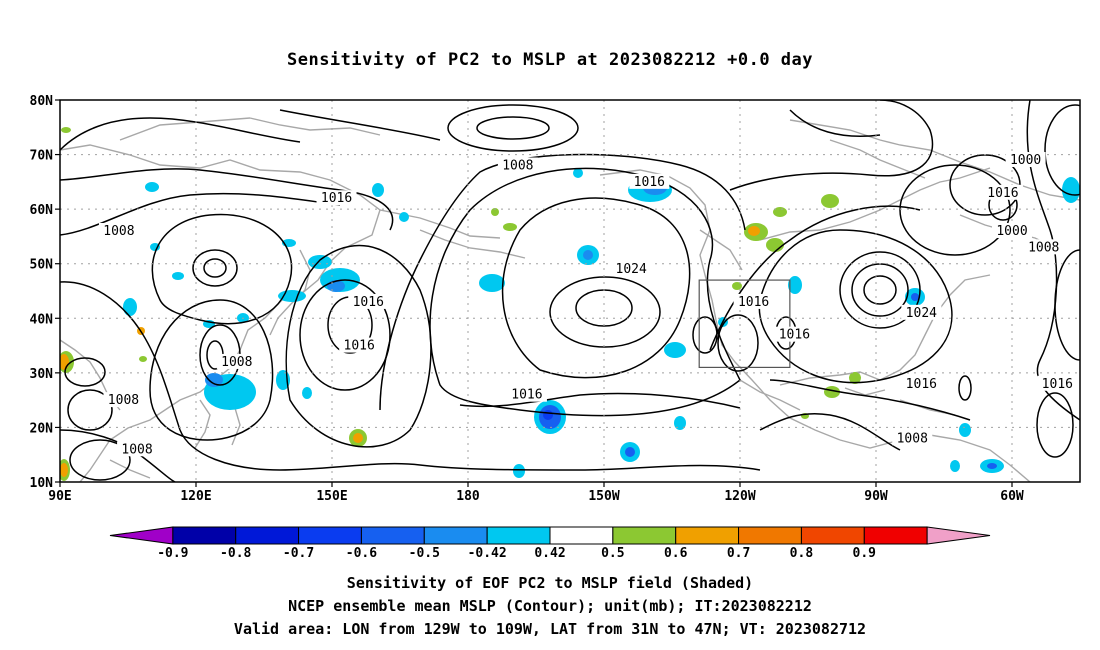 The image size is (1100, 650). I want to click on colorbar-tick-label: -0.7, so click(298, 553).